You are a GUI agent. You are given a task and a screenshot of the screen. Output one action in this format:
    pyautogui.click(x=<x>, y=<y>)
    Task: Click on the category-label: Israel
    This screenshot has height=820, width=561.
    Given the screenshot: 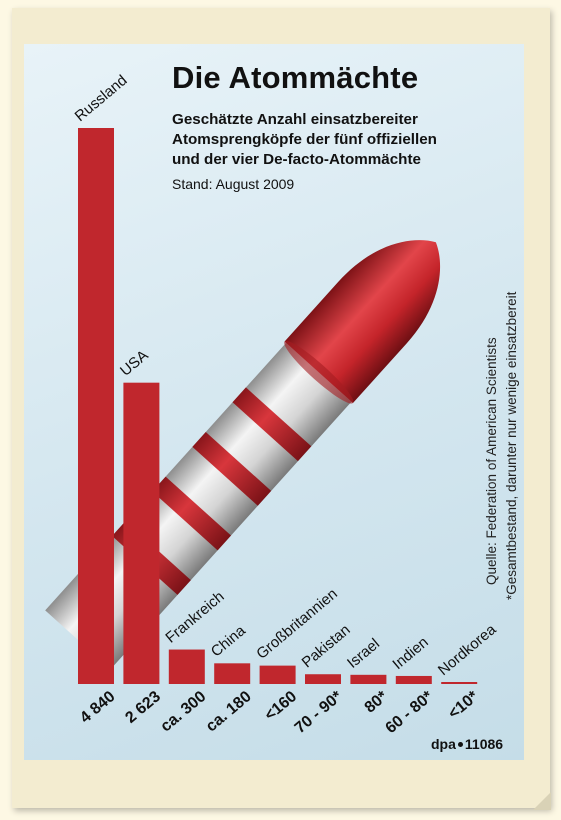 What is the action you would take?
    pyautogui.click(x=363, y=653)
    